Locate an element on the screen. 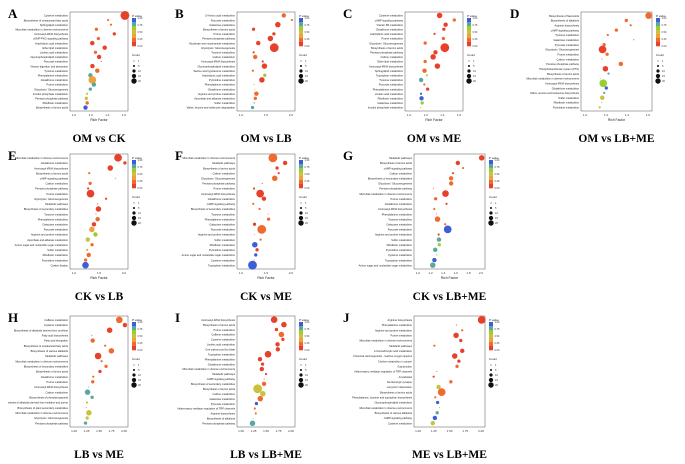 This screenshot has height=464, width=685. term-label: Vitamin B6 metabolism is located at coordinates (390, 25).